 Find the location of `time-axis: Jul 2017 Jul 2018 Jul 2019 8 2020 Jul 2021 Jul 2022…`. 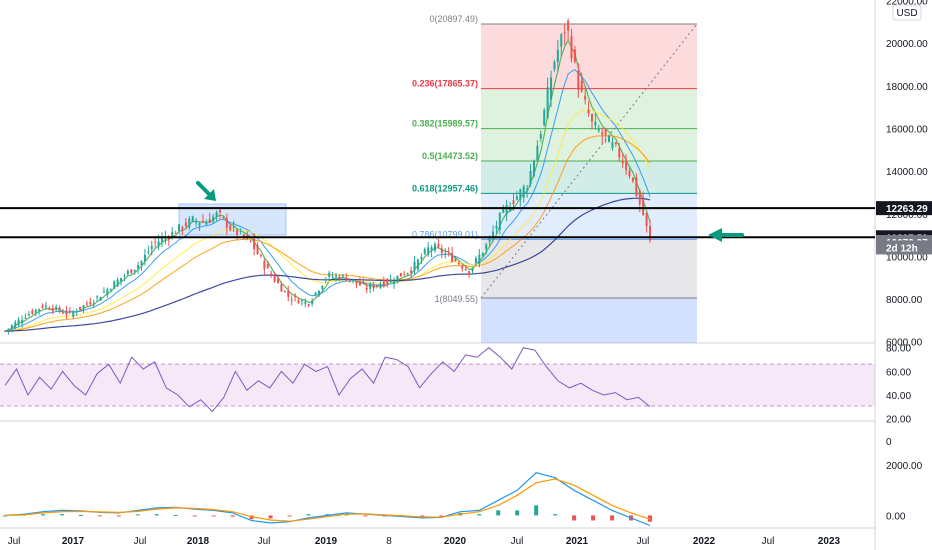

time-axis: Jul 2017 Jul 2018 Jul 2019 8 2020 Jul 2021 Jul 2022… is located at coordinates (424, 541).